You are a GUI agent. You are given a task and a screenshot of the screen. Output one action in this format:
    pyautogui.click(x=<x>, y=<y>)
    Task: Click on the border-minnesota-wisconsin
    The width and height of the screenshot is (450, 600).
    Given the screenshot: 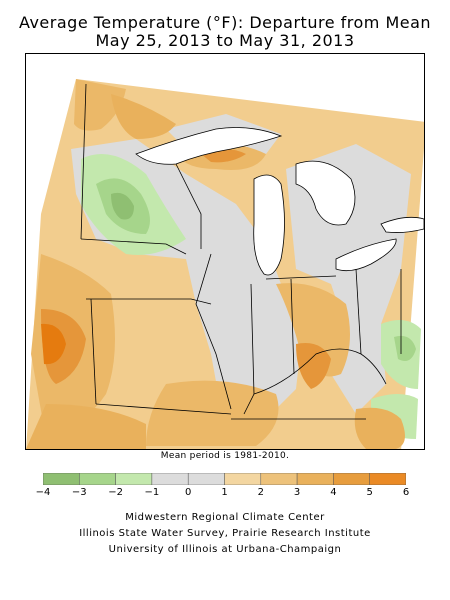 What is the action you would take?
    pyautogui.click(x=133, y=246)
    